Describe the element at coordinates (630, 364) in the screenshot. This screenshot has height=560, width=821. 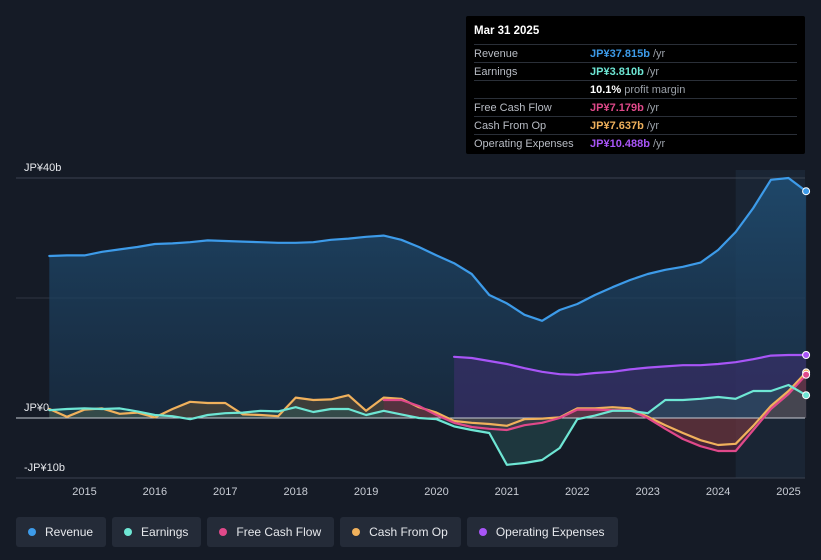
I see `operating-expenses-line` at that location.